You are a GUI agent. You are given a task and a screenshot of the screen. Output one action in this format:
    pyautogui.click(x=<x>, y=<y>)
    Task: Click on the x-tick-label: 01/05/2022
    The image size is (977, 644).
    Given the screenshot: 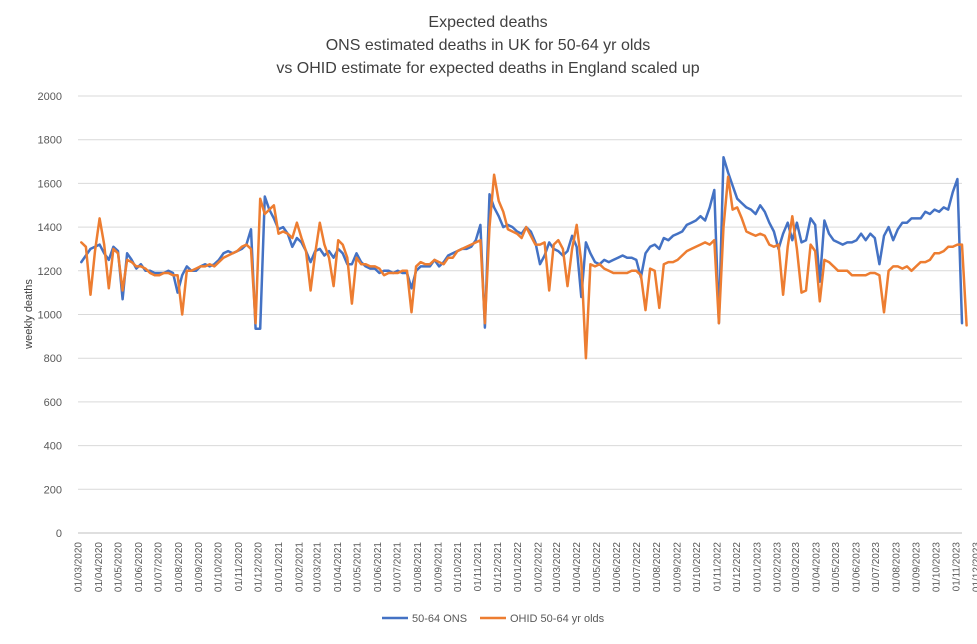 What is the action you would take?
    pyautogui.click(x=597, y=567)
    